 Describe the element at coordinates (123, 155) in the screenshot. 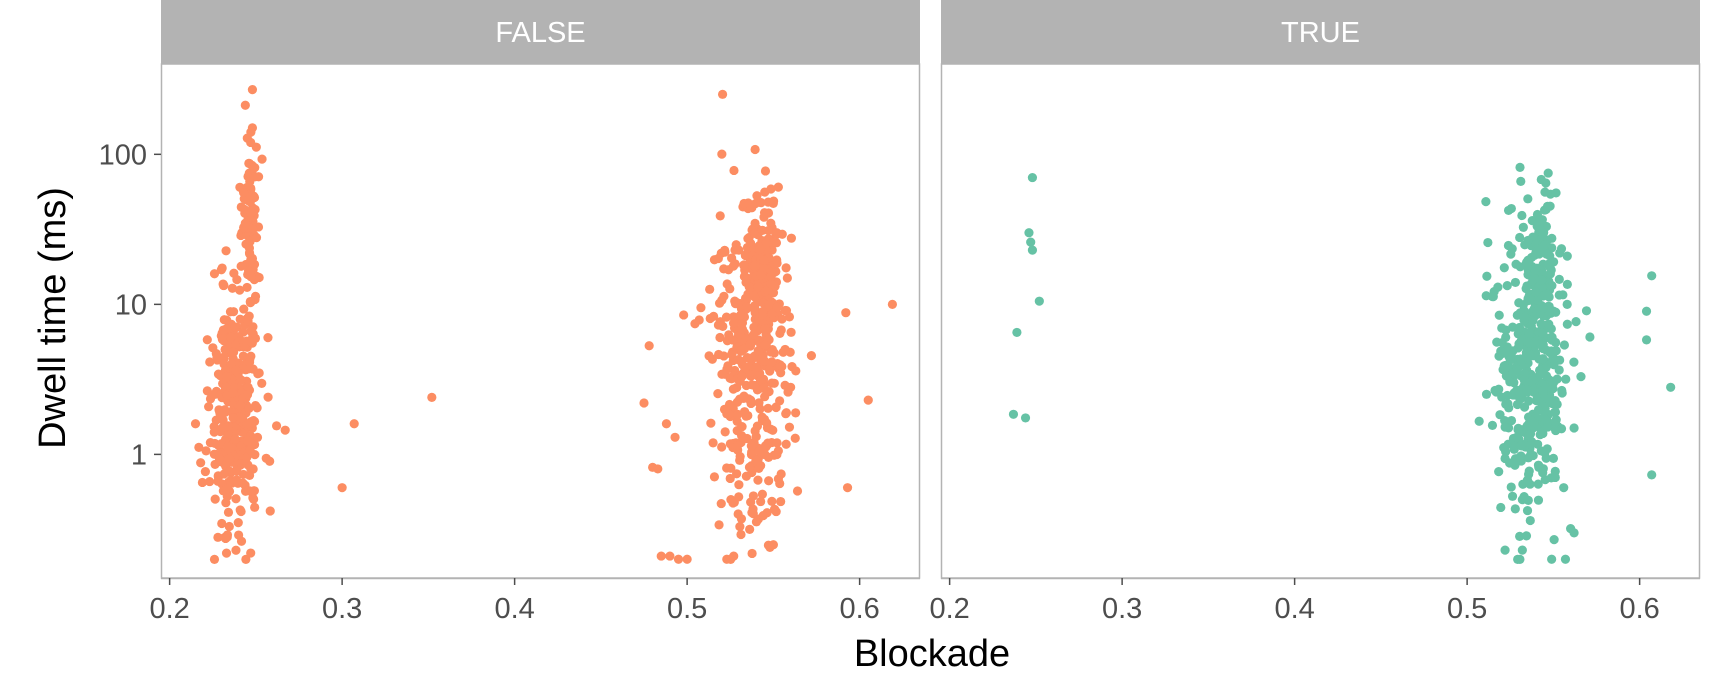

I see `y-tick-label: 100` at that location.